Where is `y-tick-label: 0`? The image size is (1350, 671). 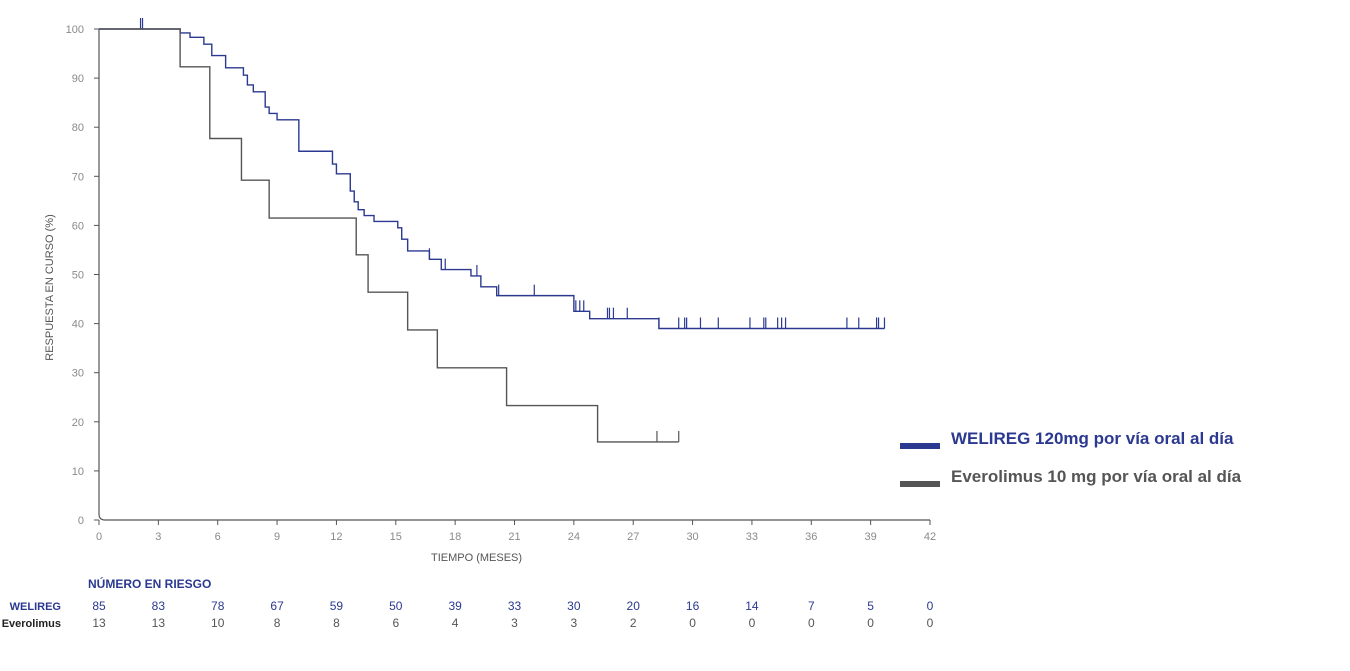
y-tick-label: 0 is located at coordinates (81, 521).